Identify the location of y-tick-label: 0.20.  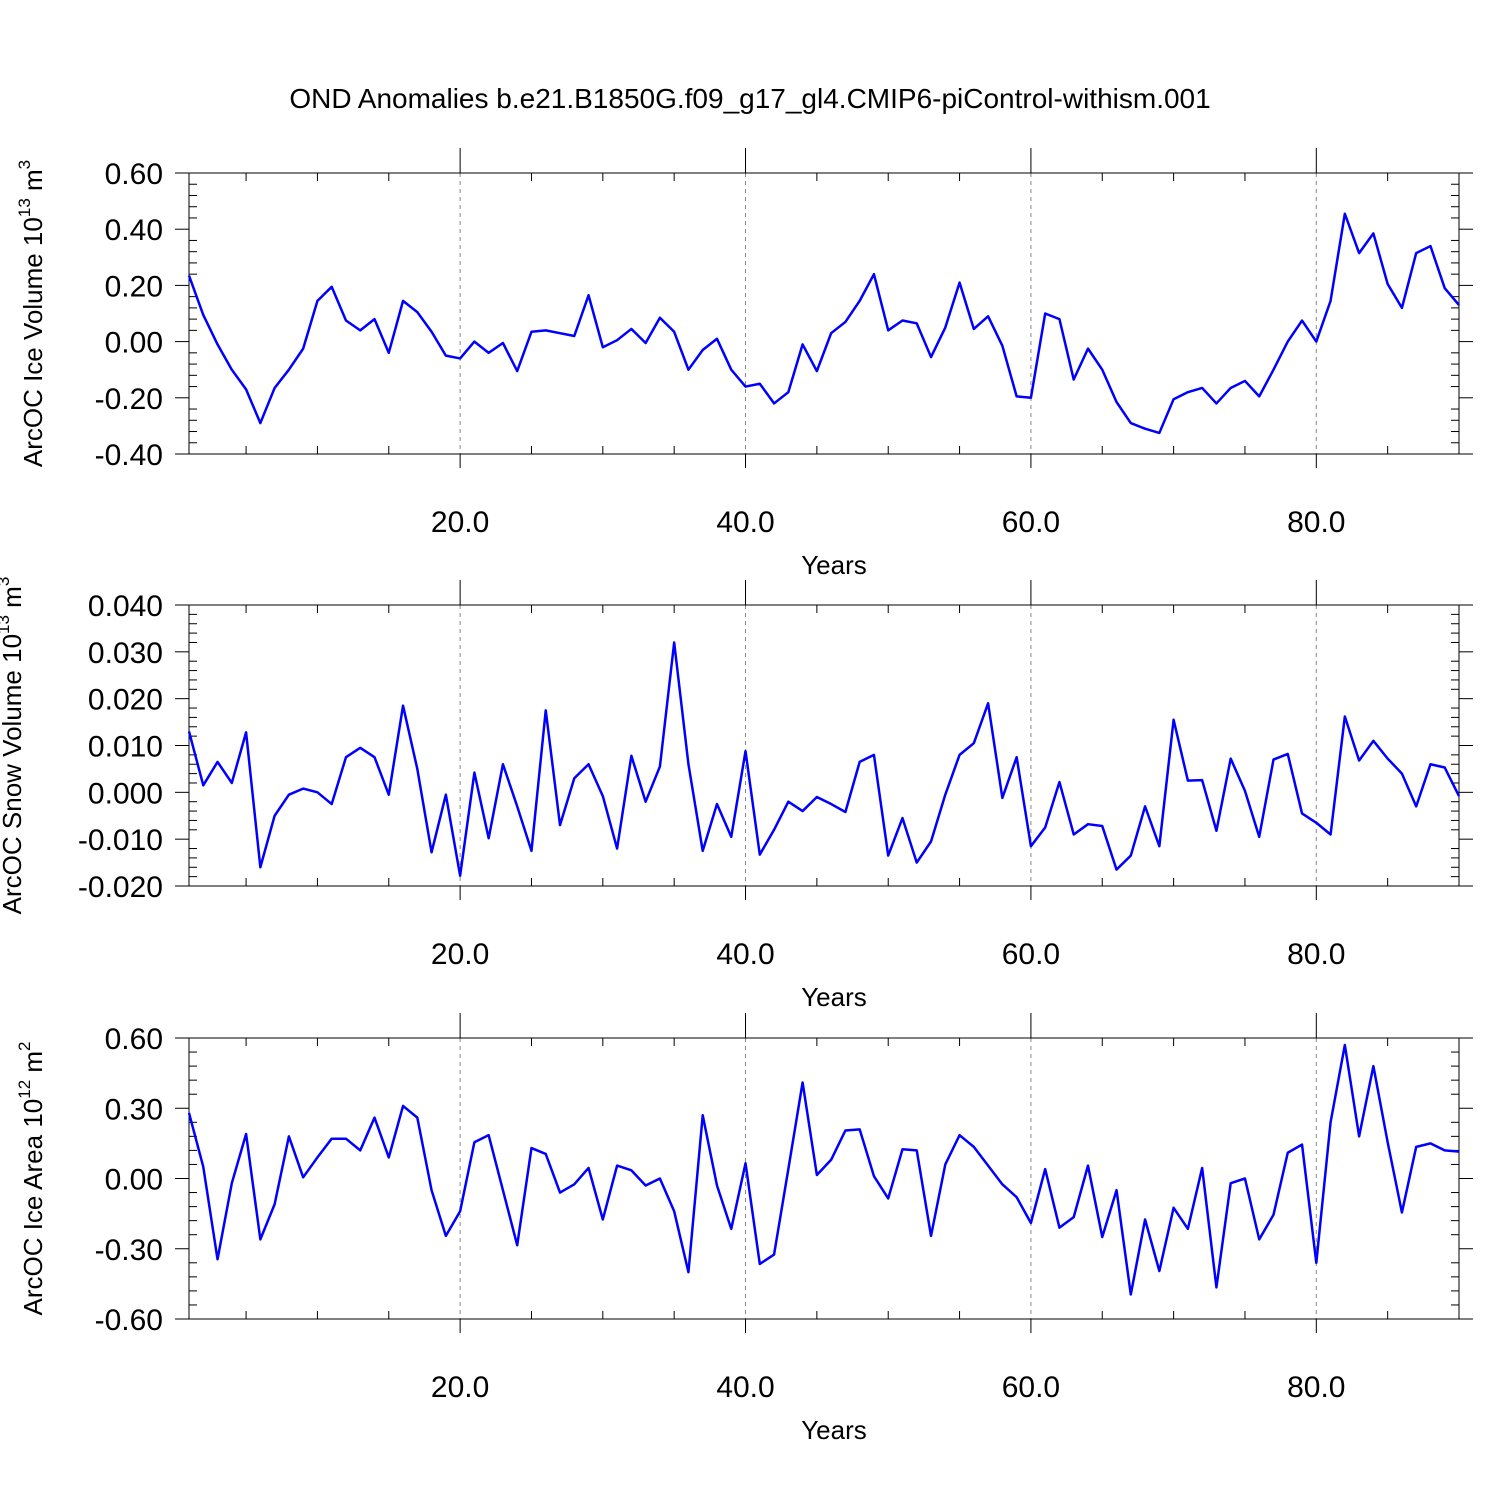
(134, 286).